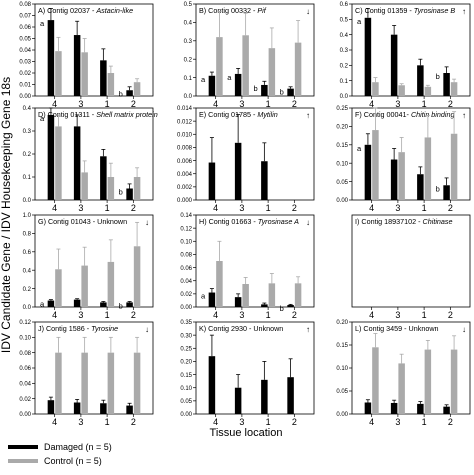 The width and height of the screenshot is (474, 475). Describe the element at coordinates (241, 104) in the screenshot. I see `panel-b-category-label: 3` at that location.